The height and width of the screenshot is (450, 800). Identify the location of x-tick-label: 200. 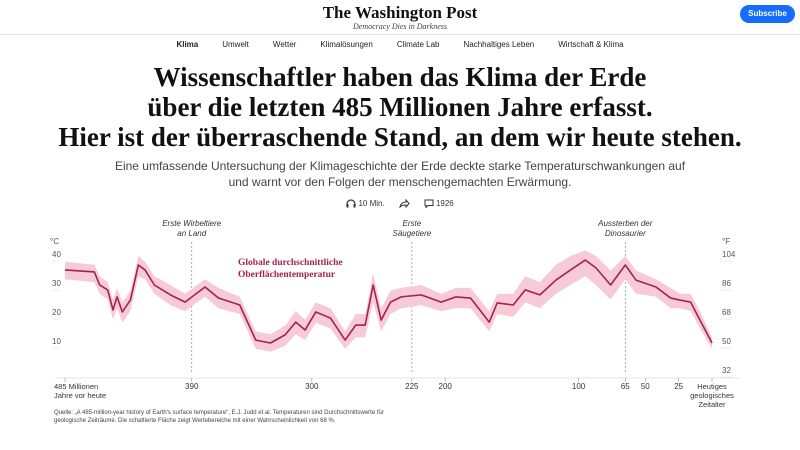
(446, 386).